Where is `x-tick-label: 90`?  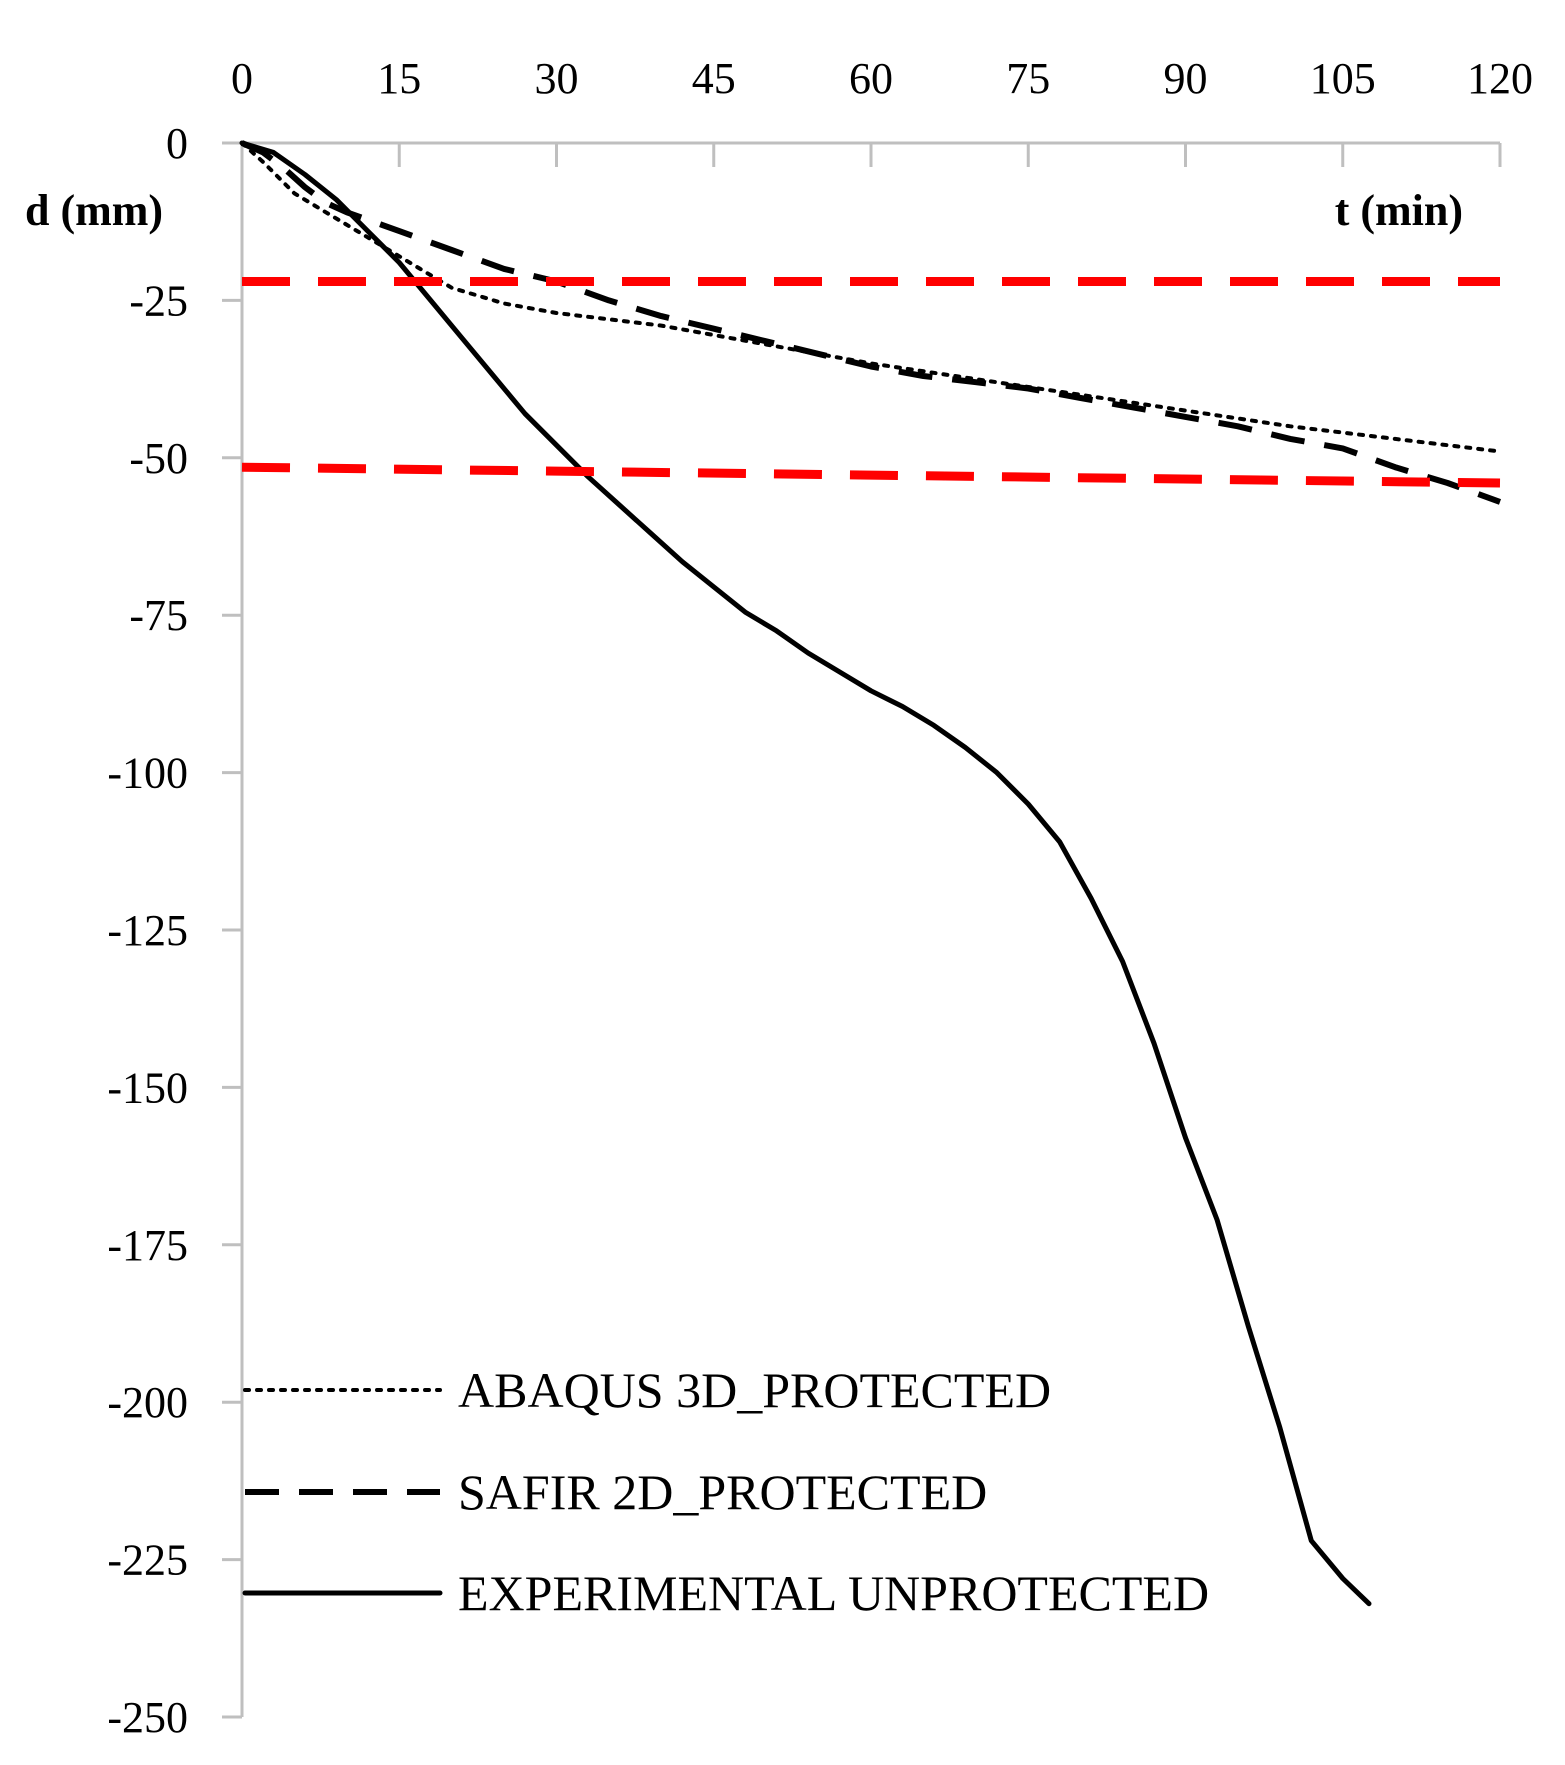 x-tick-label: 90 is located at coordinates (1186, 78).